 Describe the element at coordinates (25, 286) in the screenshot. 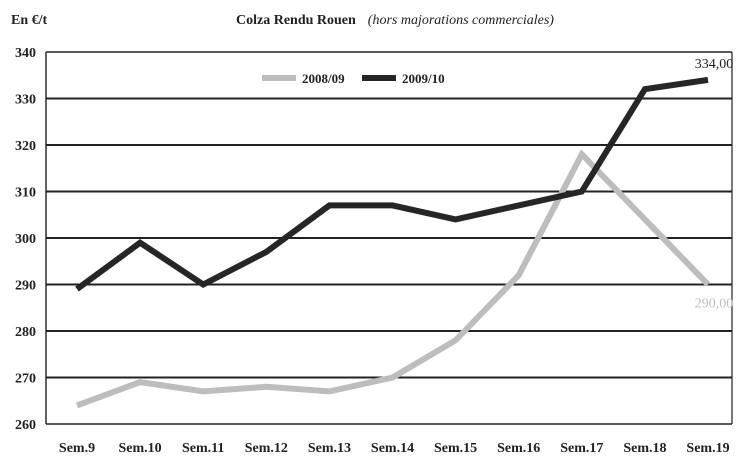

I see `y-tick-label: 290` at that location.